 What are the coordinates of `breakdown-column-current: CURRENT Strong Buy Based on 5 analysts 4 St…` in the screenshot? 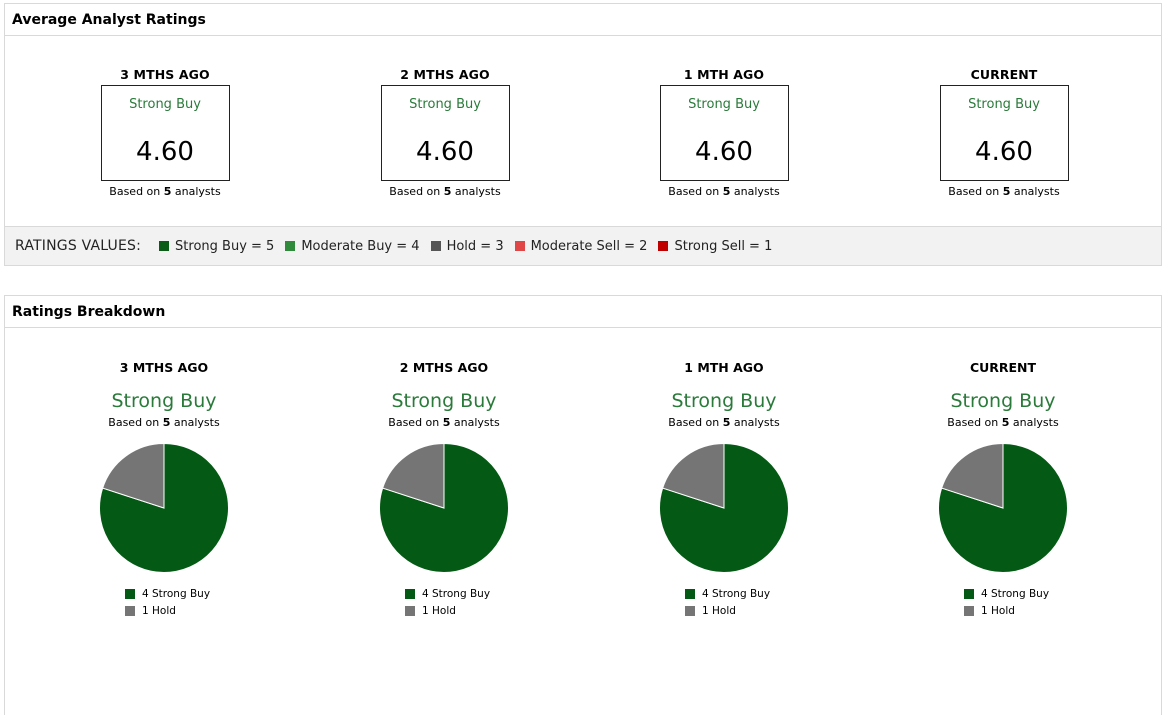 It's located at (1003, 489).